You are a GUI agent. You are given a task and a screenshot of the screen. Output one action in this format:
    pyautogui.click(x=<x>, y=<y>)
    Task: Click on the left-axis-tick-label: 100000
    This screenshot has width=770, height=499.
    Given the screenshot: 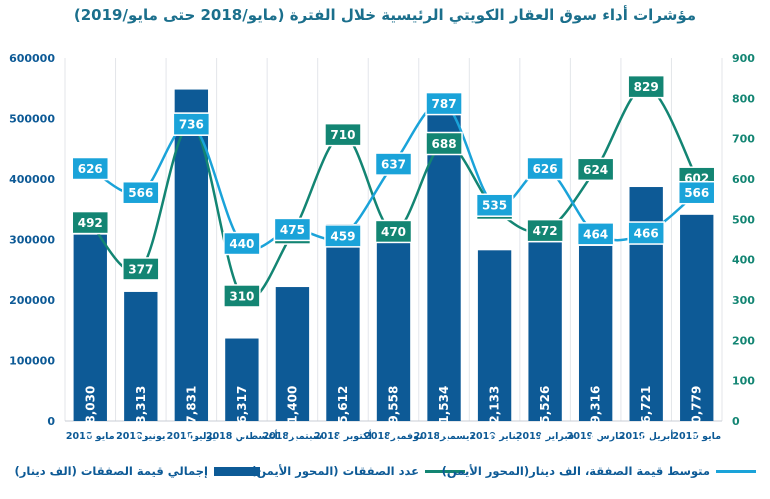 What is the action you would take?
    pyautogui.click(x=32, y=361)
    